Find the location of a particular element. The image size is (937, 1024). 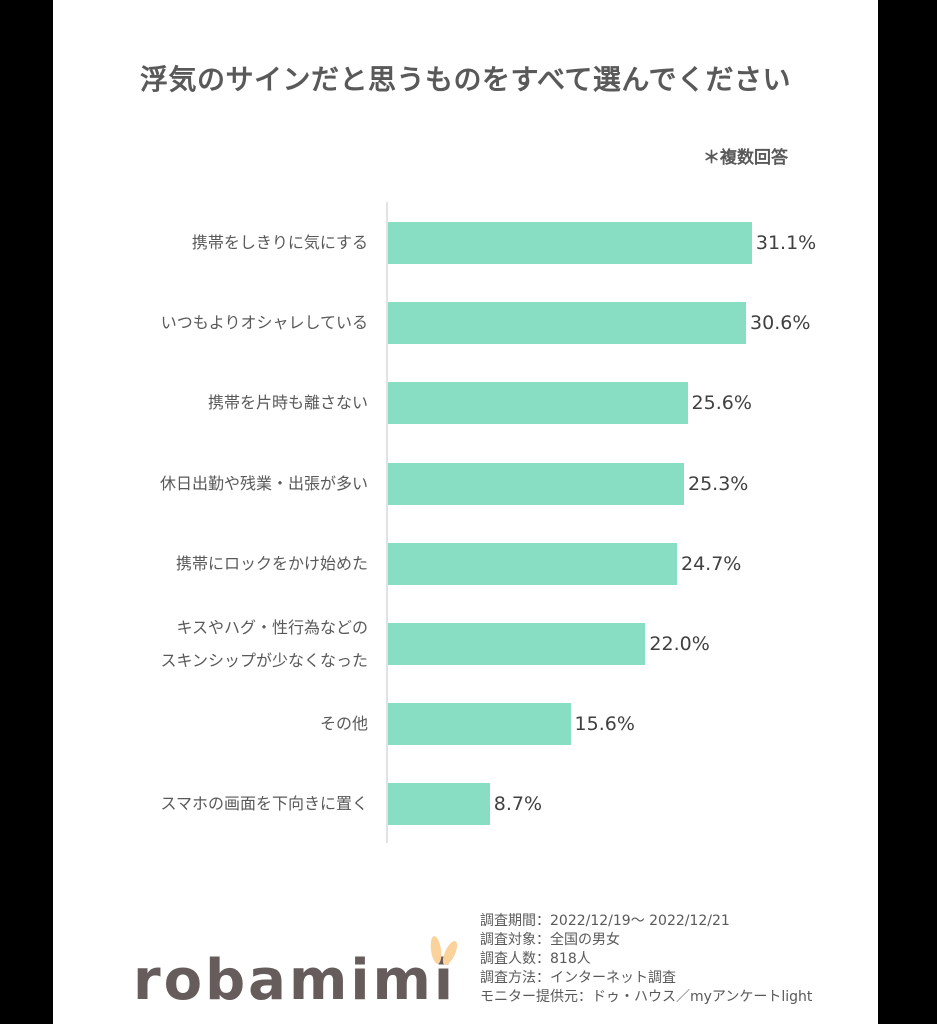

value-label: 8.7% is located at coordinates (518, 804).